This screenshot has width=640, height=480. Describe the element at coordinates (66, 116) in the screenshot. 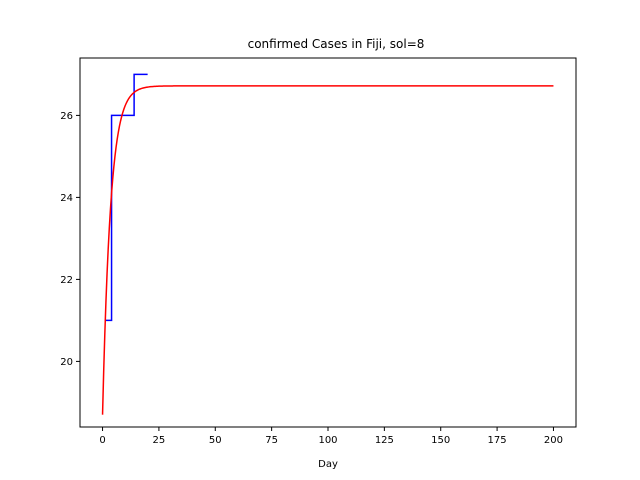

I see `y-tick-label: 26` at that location.